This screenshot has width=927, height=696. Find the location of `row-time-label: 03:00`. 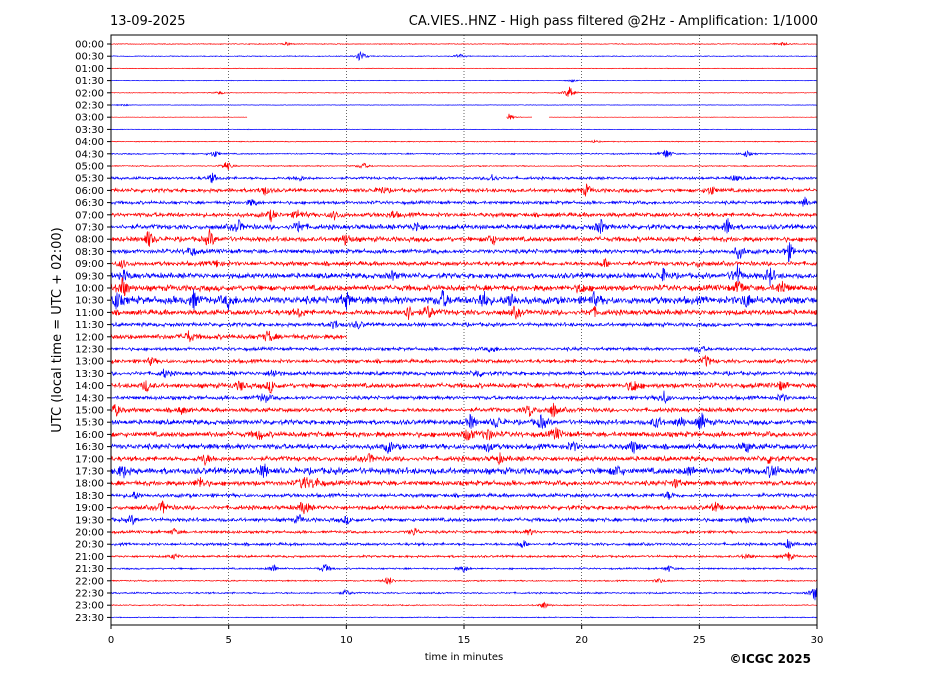

row-time-label: 03:00 is located at coordinates (89, 118).